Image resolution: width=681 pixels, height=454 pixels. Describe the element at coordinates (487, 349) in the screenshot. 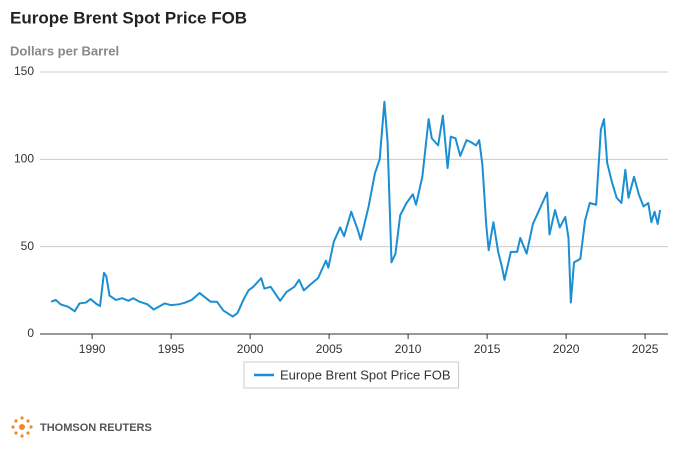

I see `x-tick-label: 2015` at that location.